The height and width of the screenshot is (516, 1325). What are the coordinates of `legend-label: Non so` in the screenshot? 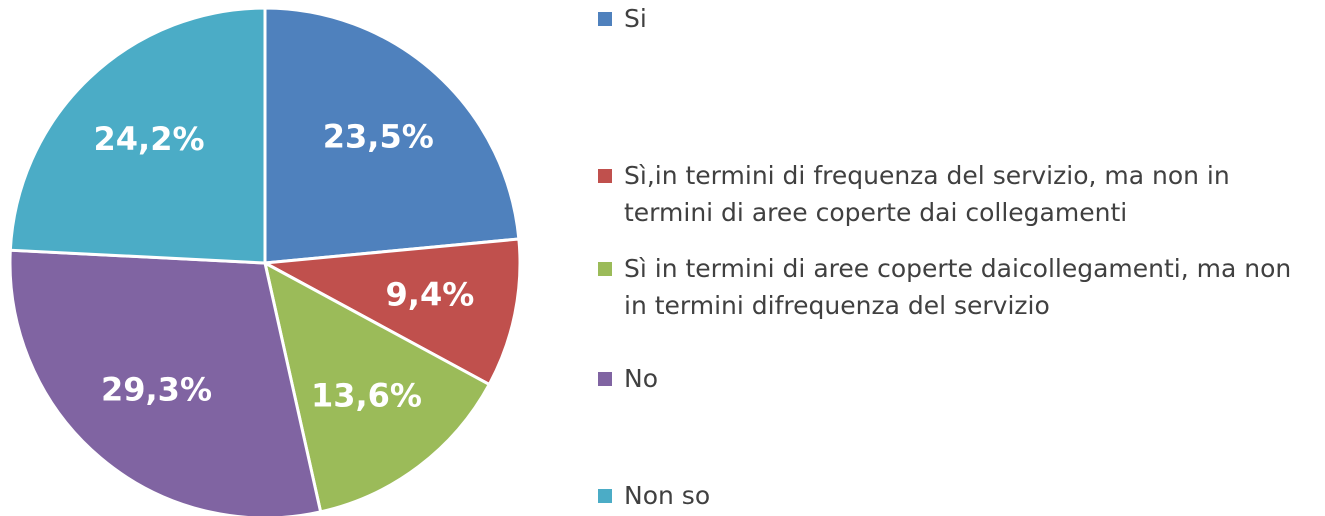 It's located at (667, 495).